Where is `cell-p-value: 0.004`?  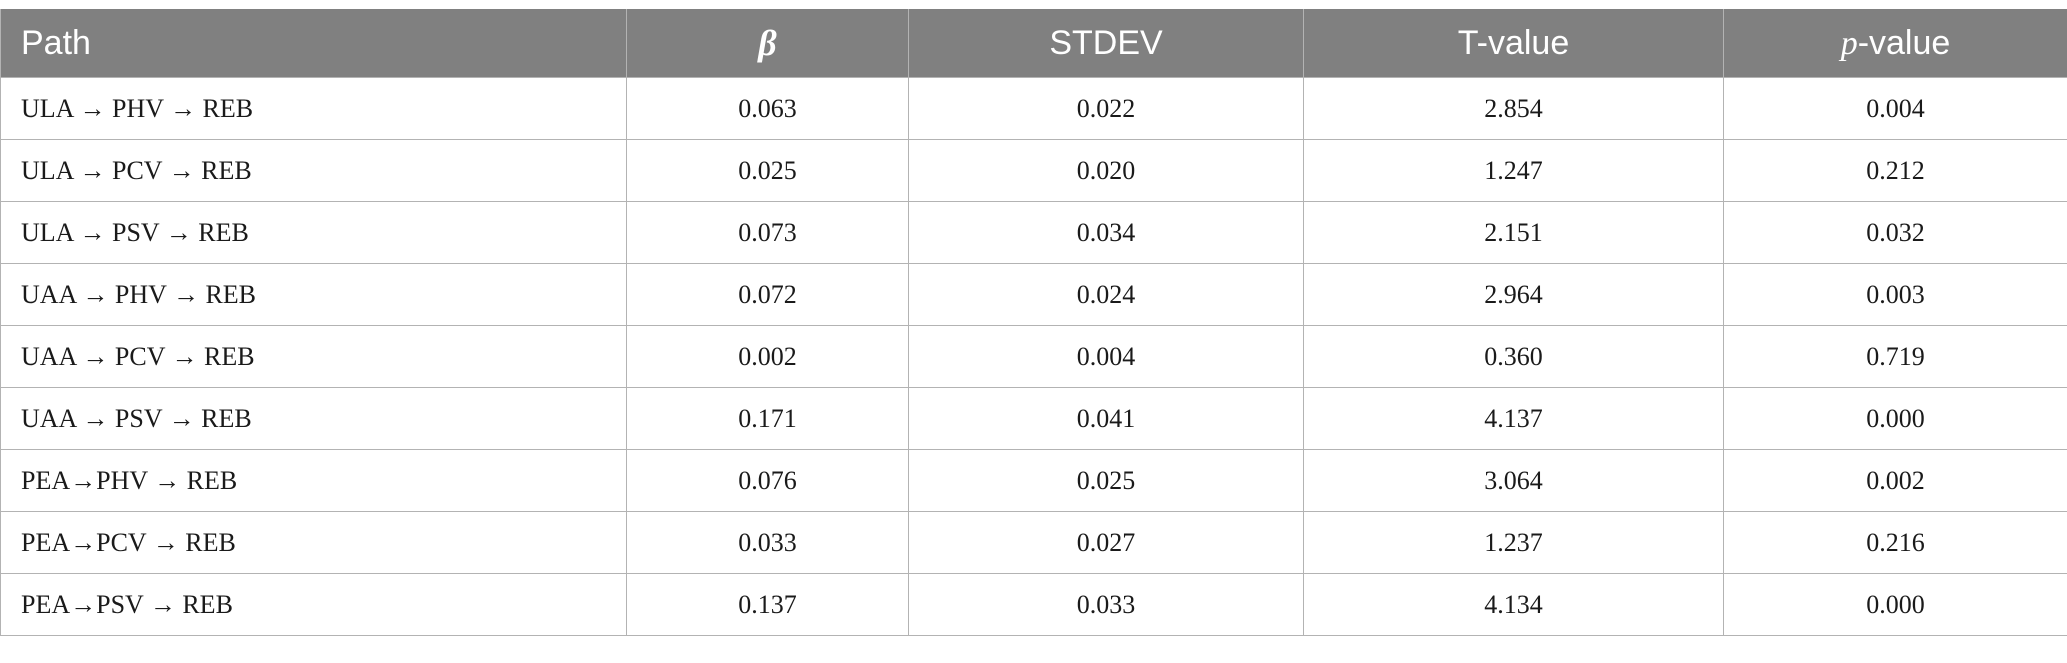 cell-p-value: 0.004 is located at coordinates (1895, 109).